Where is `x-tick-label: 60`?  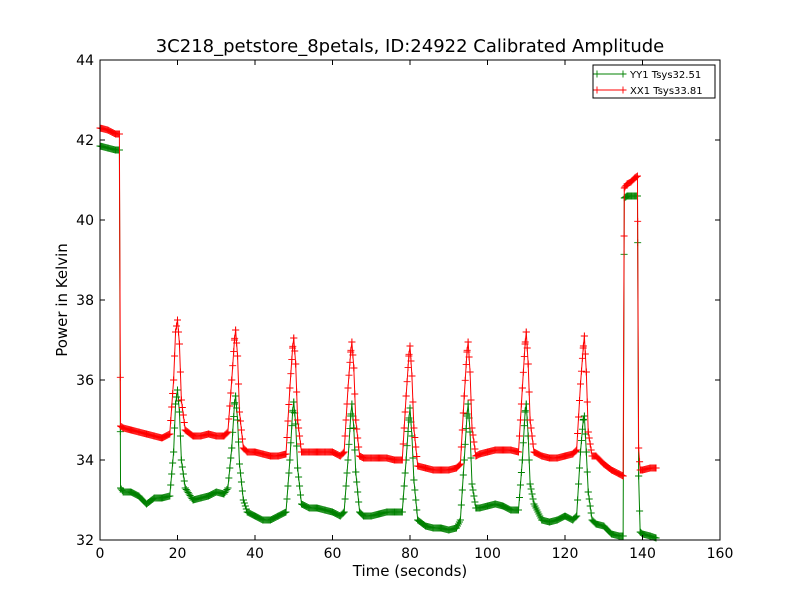
x-tick-label: 60 is located at coordinates (333, 554).